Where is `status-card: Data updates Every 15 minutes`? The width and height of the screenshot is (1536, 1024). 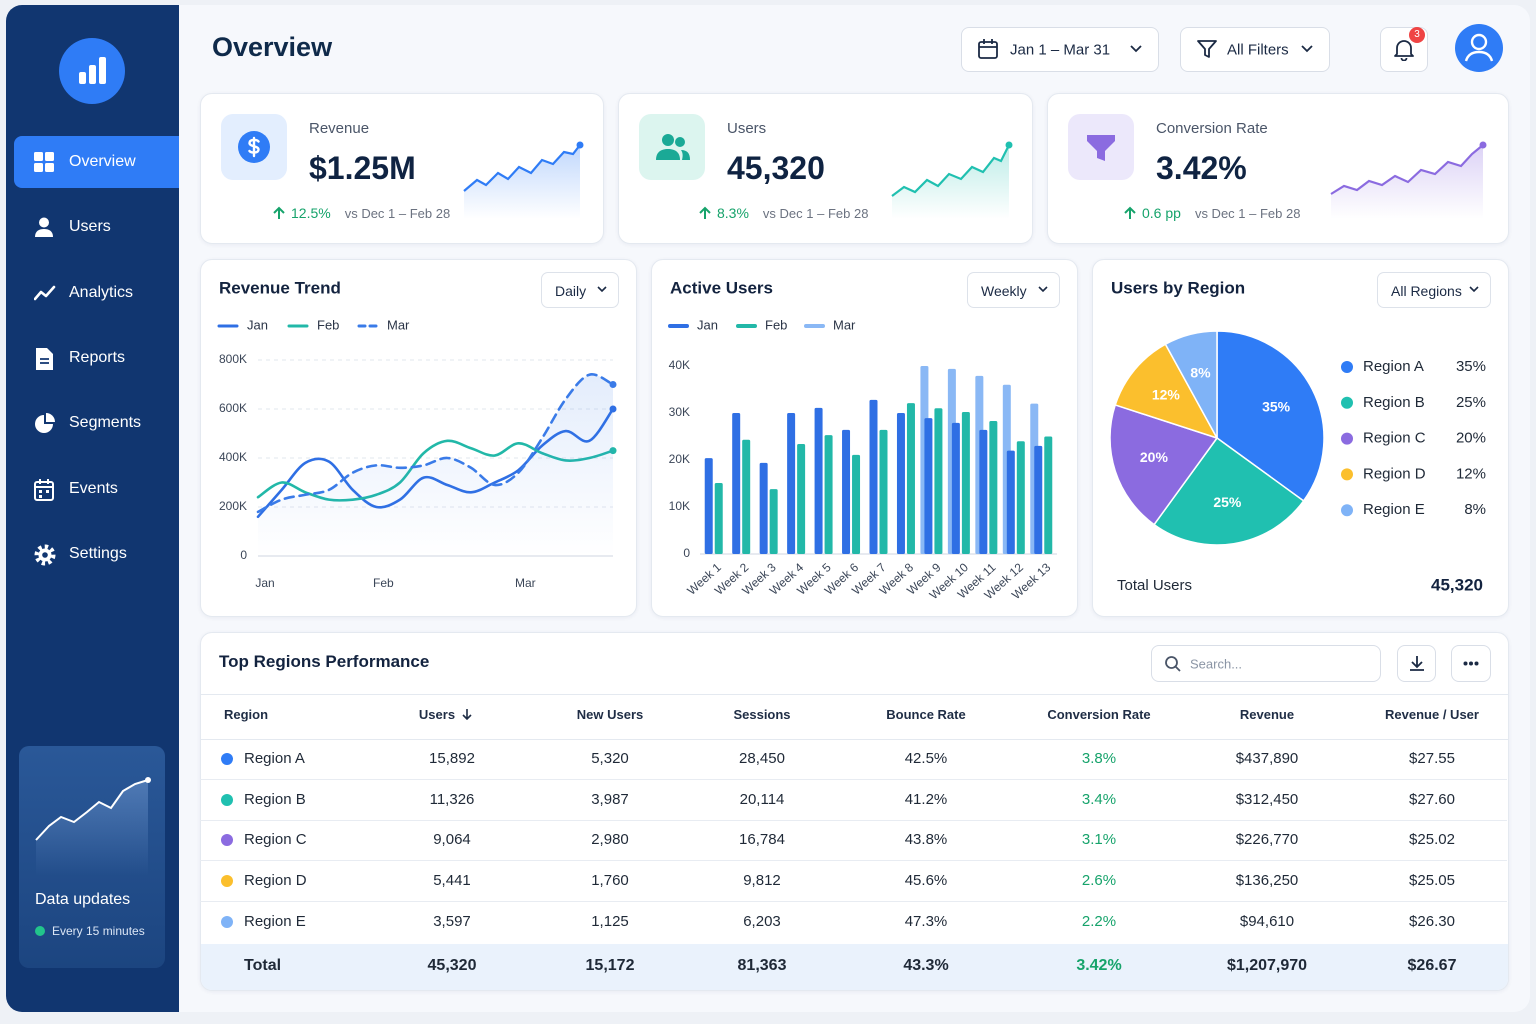
status-card: Data updates Every 15 minutes is located at coordinates (92, 857).